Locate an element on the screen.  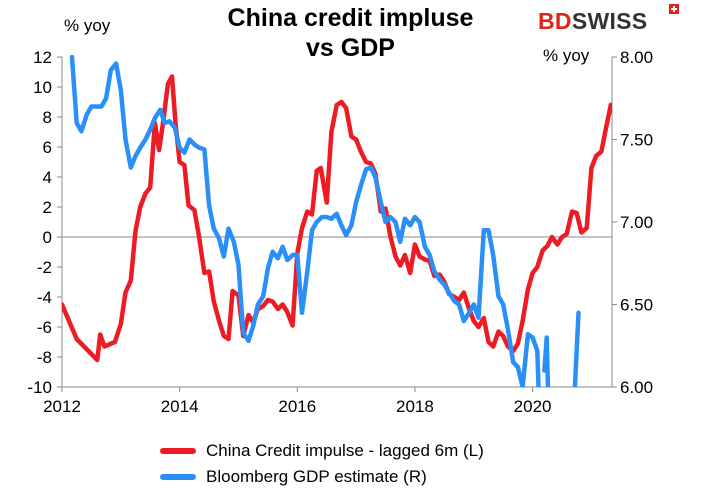
x-tick-label: 2020 is located at coordinates (533, 406).